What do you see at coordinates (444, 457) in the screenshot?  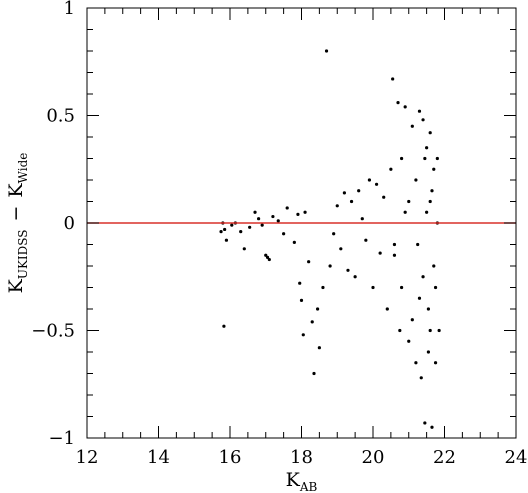 I see `x-tick-label: 22` at bounding box center [444, 457].